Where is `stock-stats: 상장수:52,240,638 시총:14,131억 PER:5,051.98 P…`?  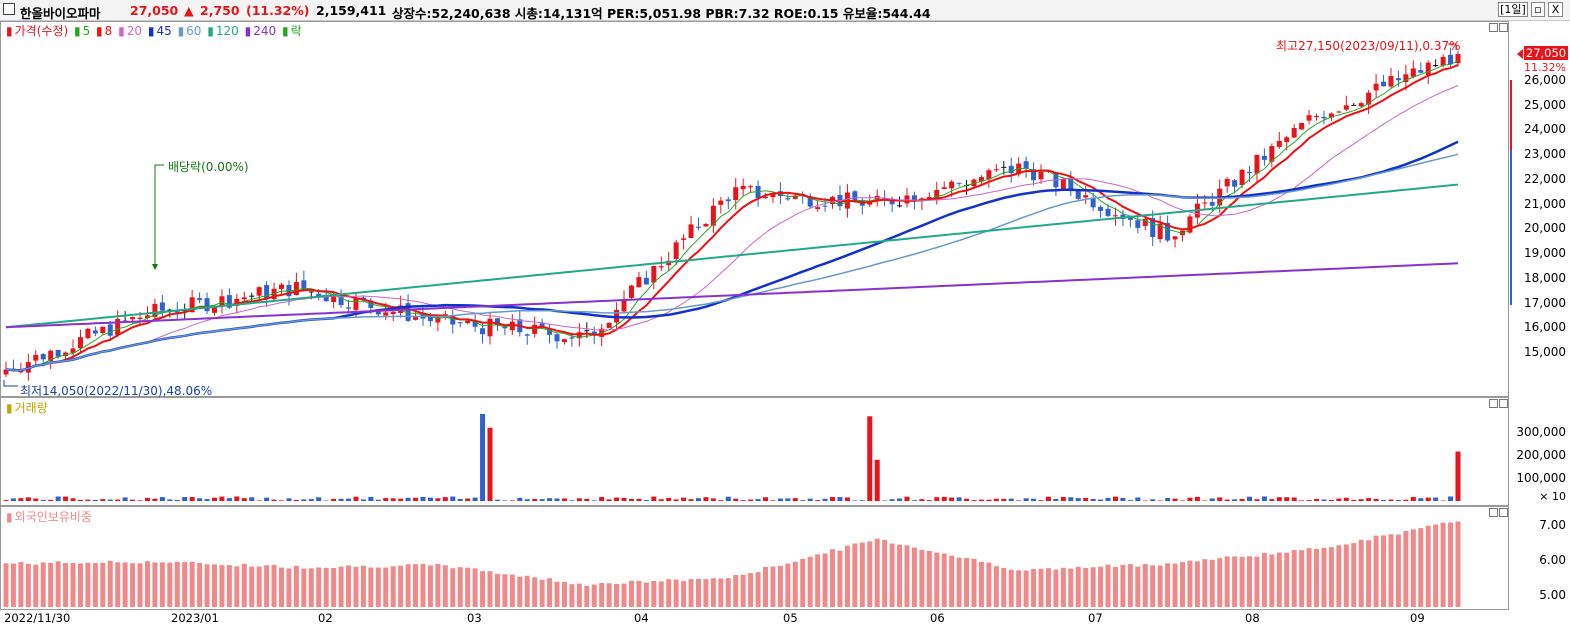 stock-stats: 상장수:52,240,638 시총:14,131억 PER:5,051.98 P… is located at coordinates (661, 13).